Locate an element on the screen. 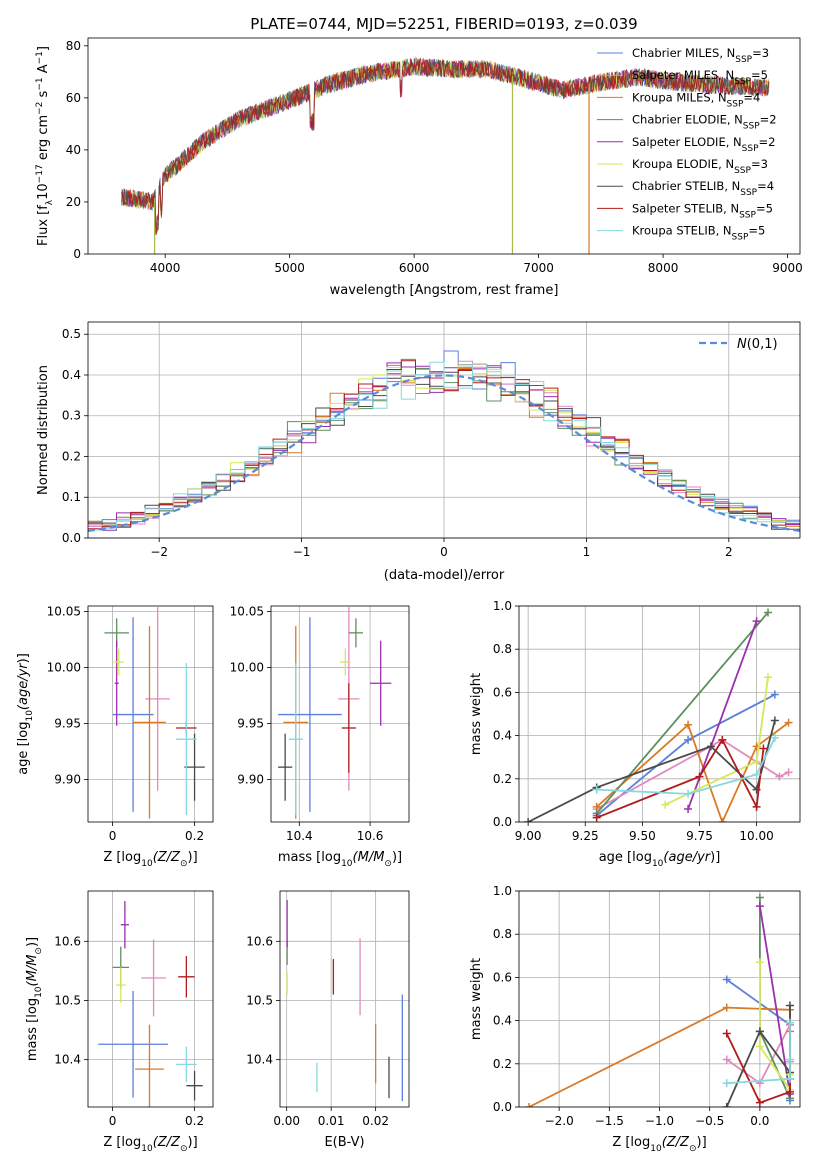 This screenshot has height=1170, width=819. mass_vs_ebv-marks is located at coordinates (344, 1000).